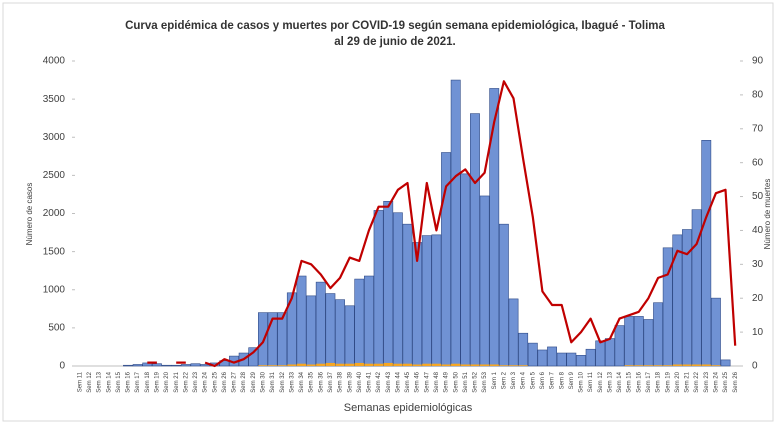  What do you see at coordinates (394, 42) in the screenshot?
I see `chart-title: al 29 de junio de 2021.` at bounding box center [394, 42].